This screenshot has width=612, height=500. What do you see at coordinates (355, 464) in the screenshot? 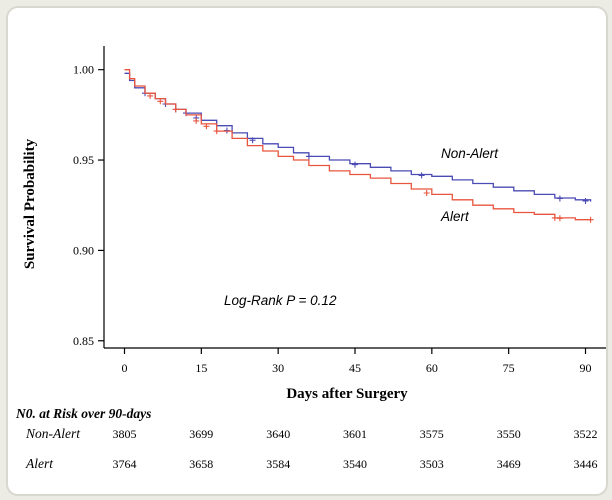
I see `risk-count: 3540` at bounding box center [355, 464].